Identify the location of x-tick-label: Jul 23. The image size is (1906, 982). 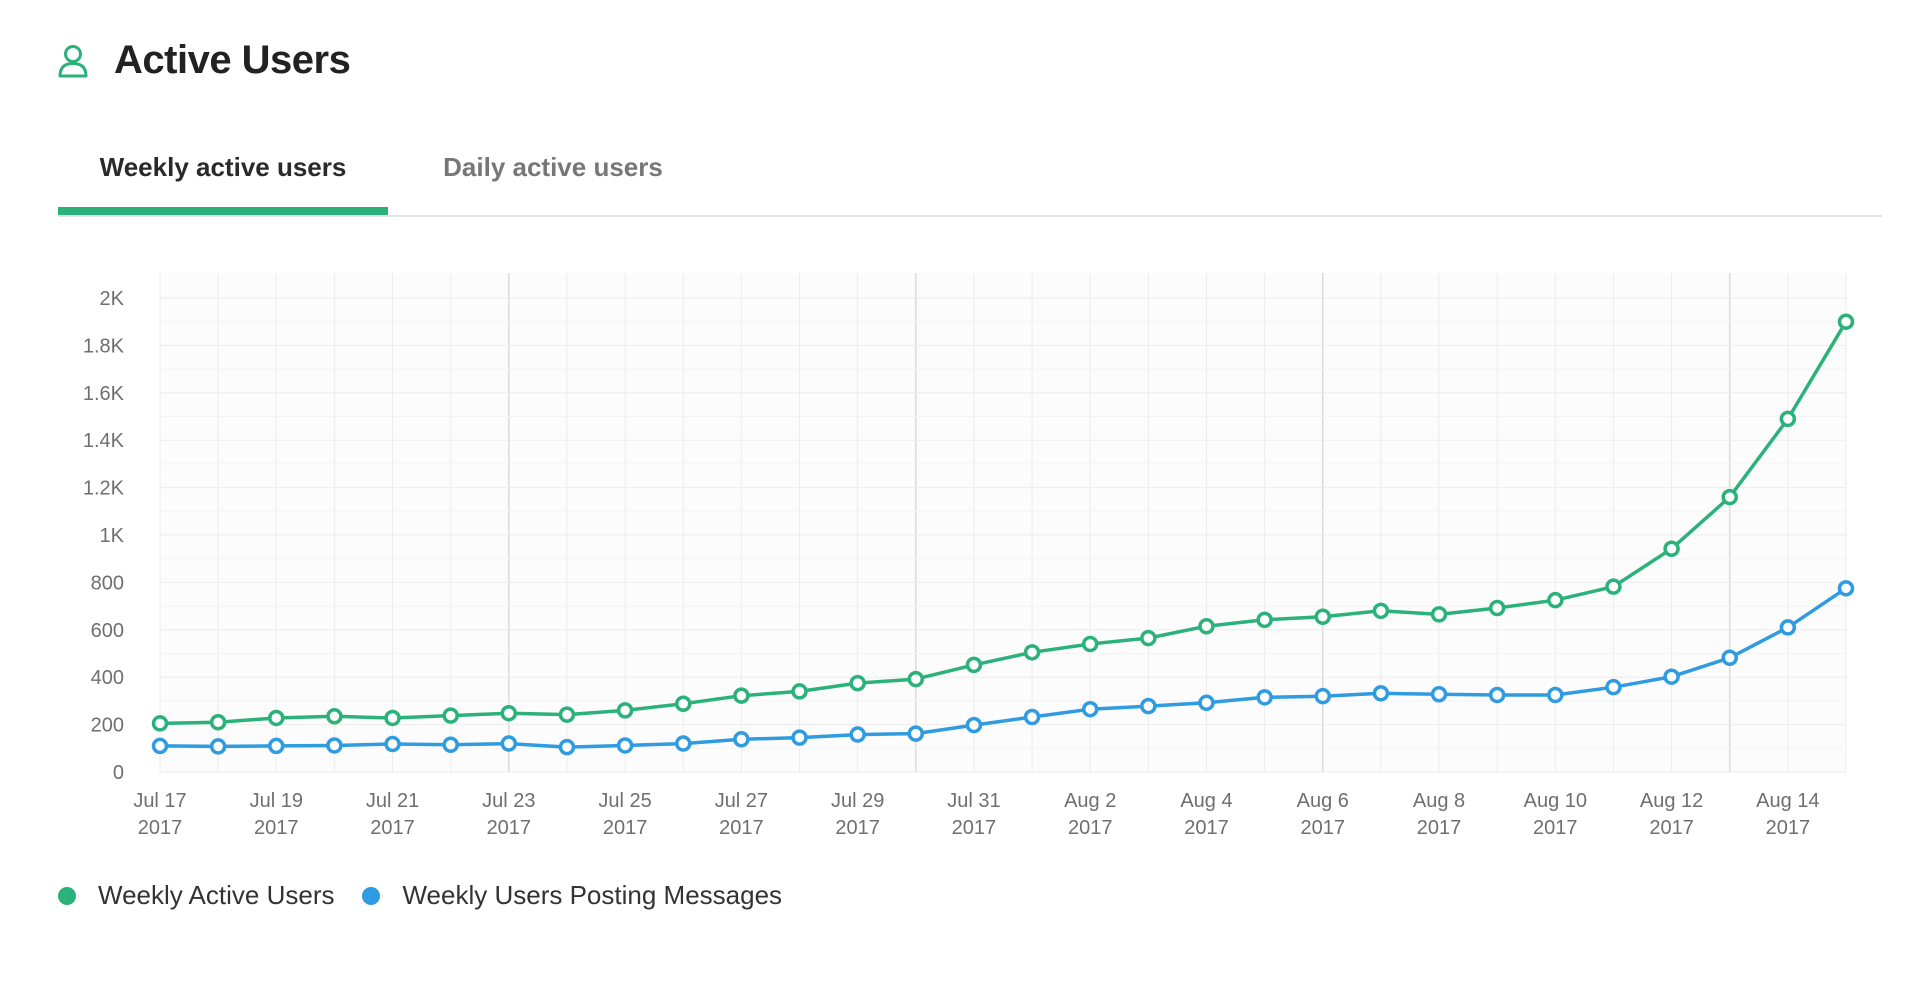
(508, 801).